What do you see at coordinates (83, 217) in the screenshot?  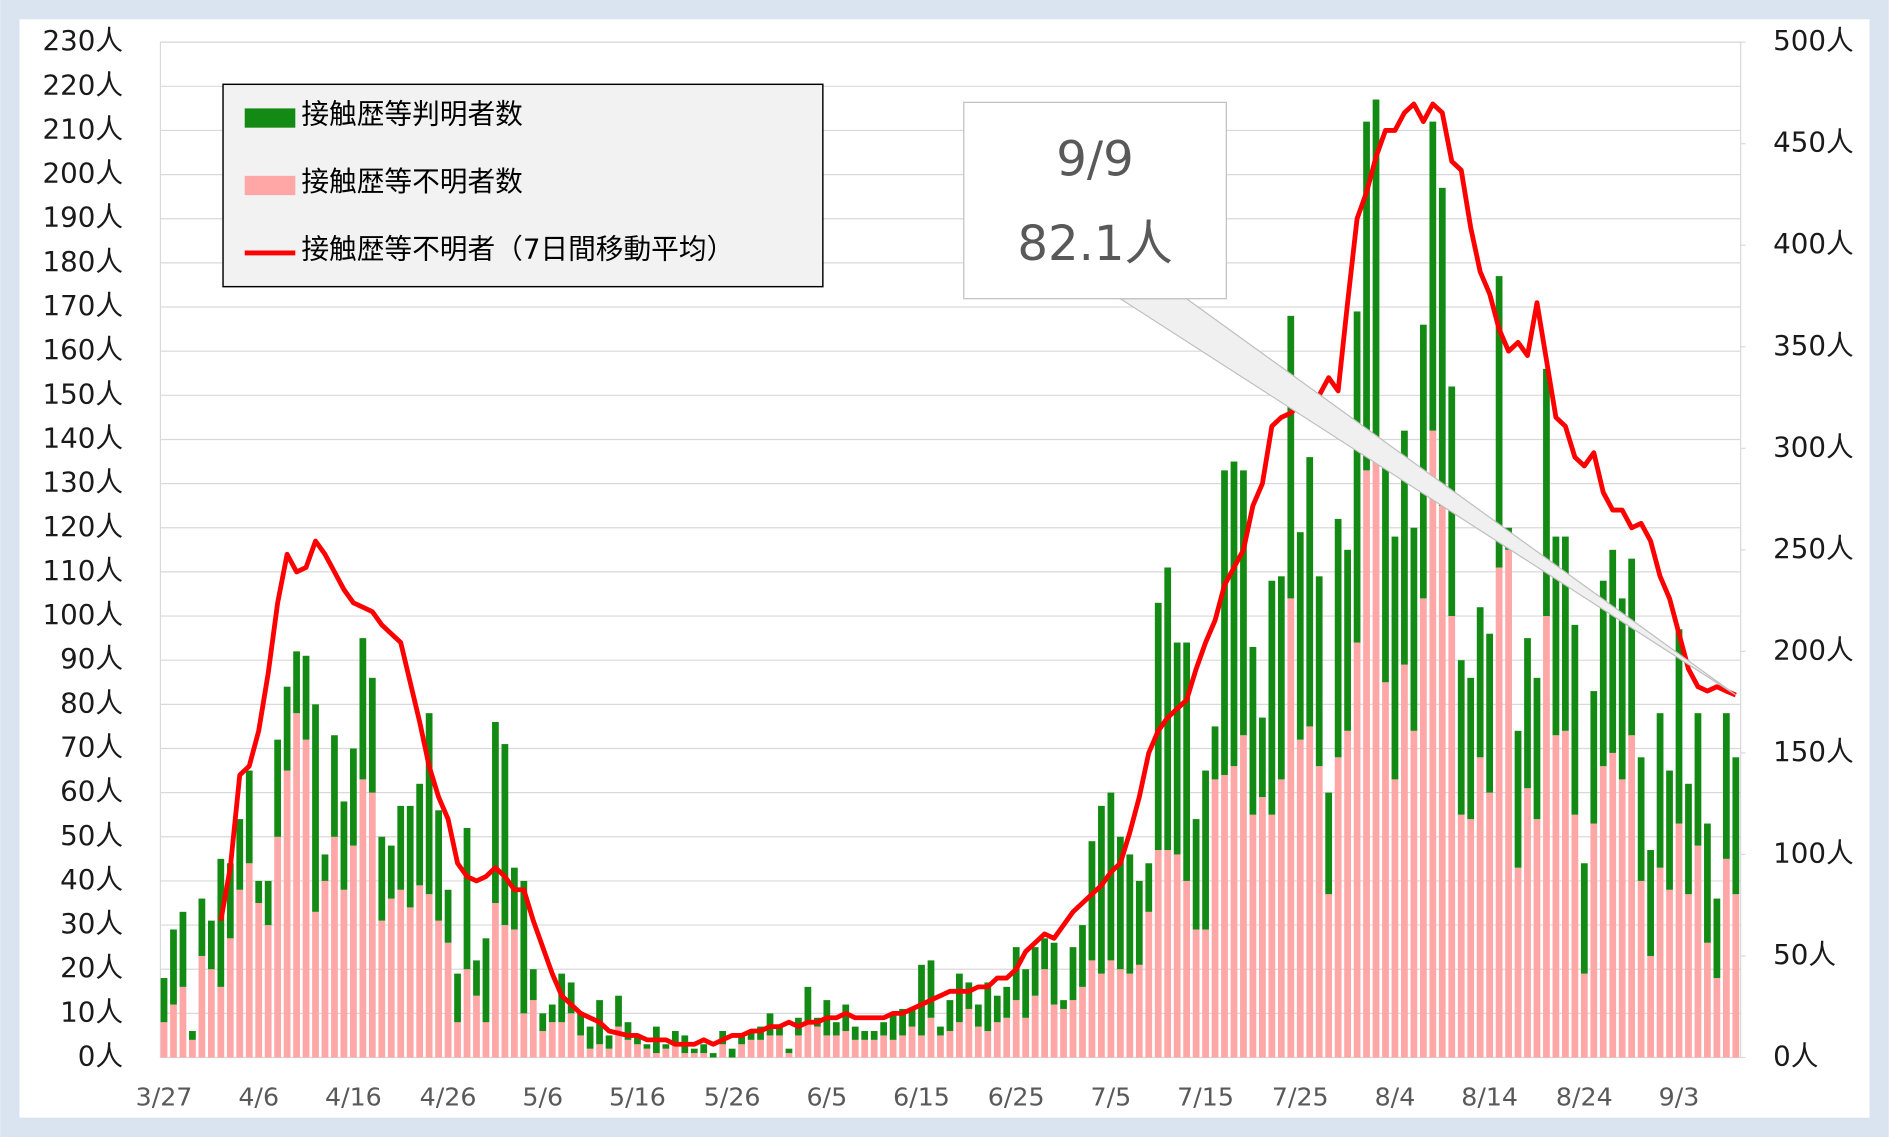 I see `y-tick-label: 190人` at bounding box center [83, 217].